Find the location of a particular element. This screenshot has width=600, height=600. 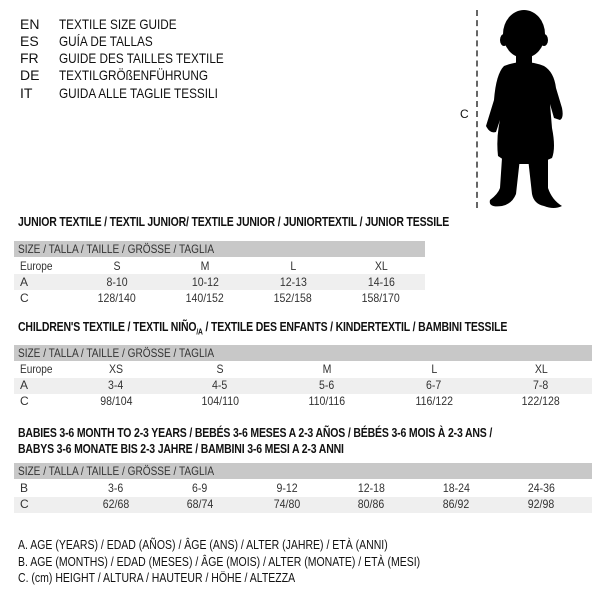

table-cell: 110/116 is located at coordinates (327, 401).